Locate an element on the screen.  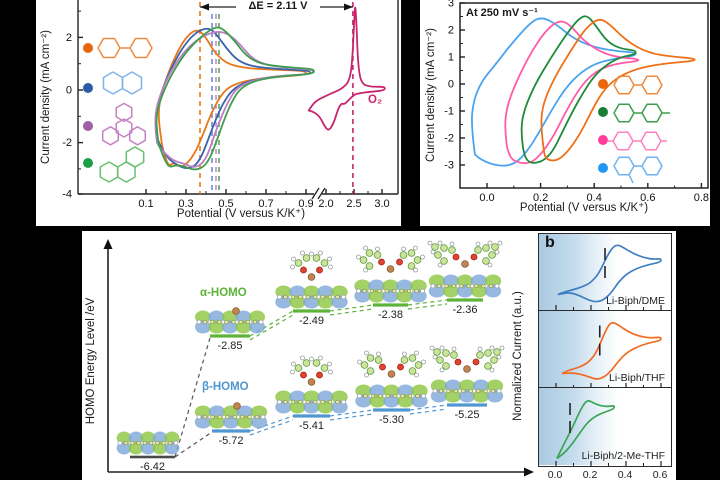
subplot-2methf: Li-Biph/2-Me-THF is located at coordinates (605, 426).